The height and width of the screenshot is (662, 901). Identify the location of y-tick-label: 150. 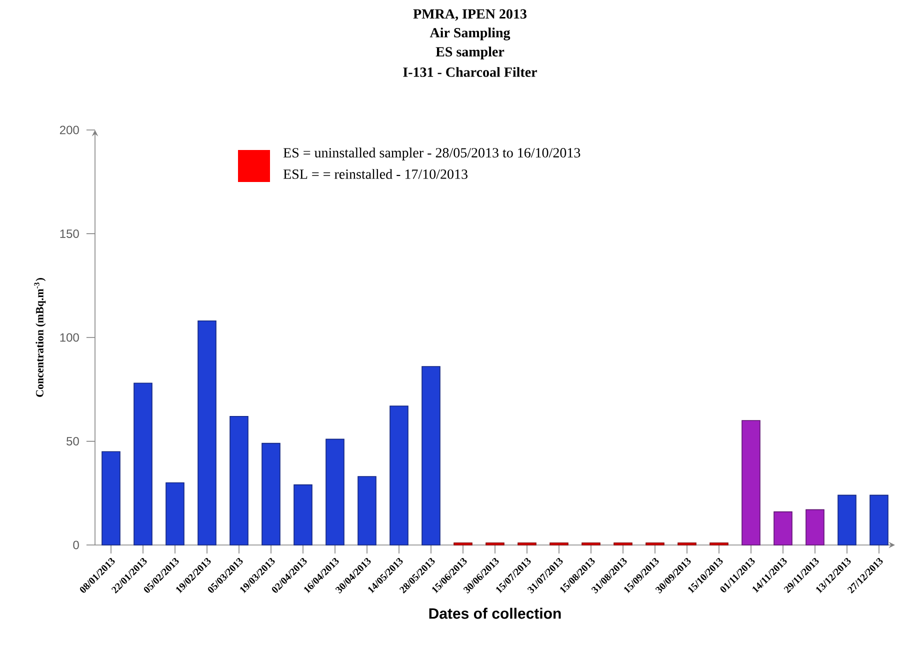
(69, 233).